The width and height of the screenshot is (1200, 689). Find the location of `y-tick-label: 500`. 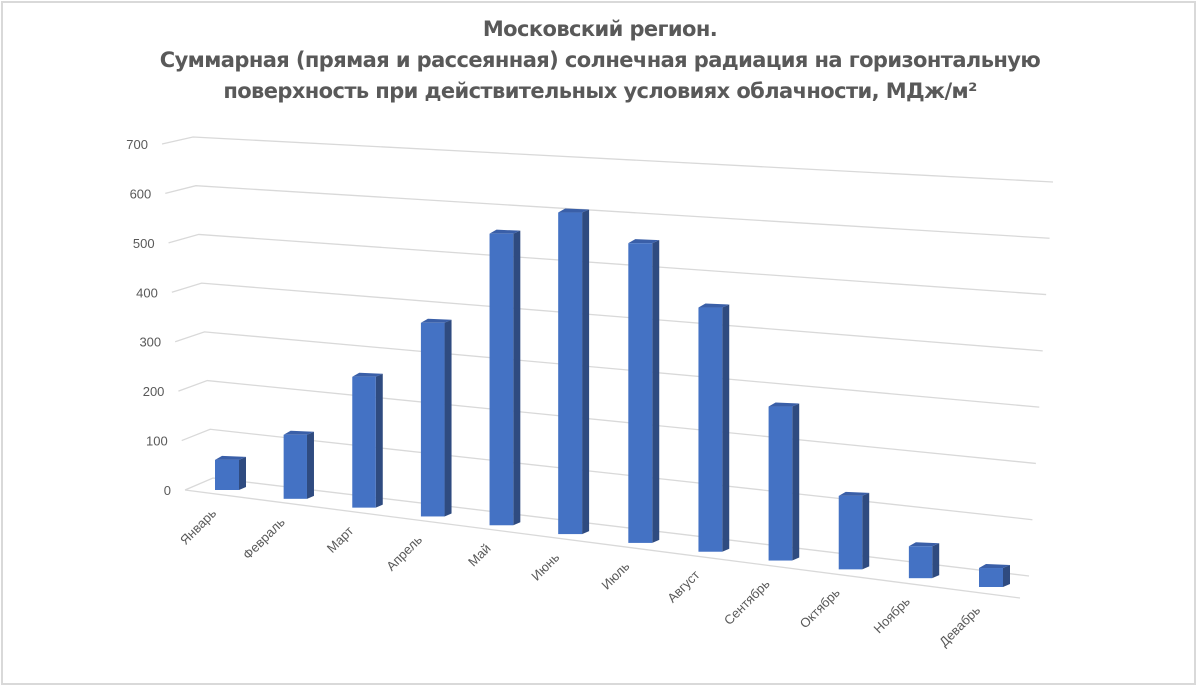

y-tick-label: 500 is located at coordinates (144, 243).